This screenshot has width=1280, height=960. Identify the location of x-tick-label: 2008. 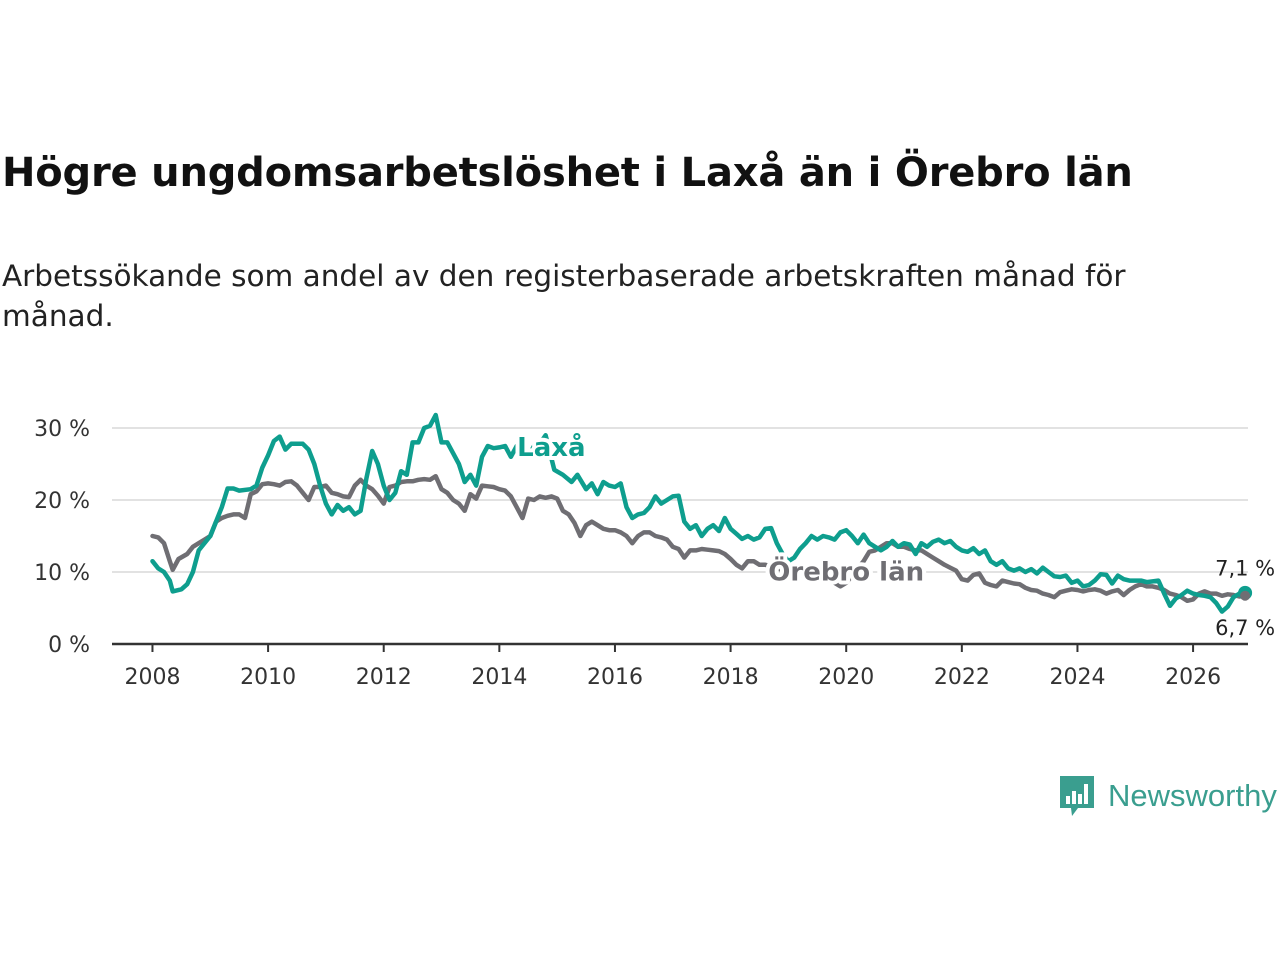
(152, 677).